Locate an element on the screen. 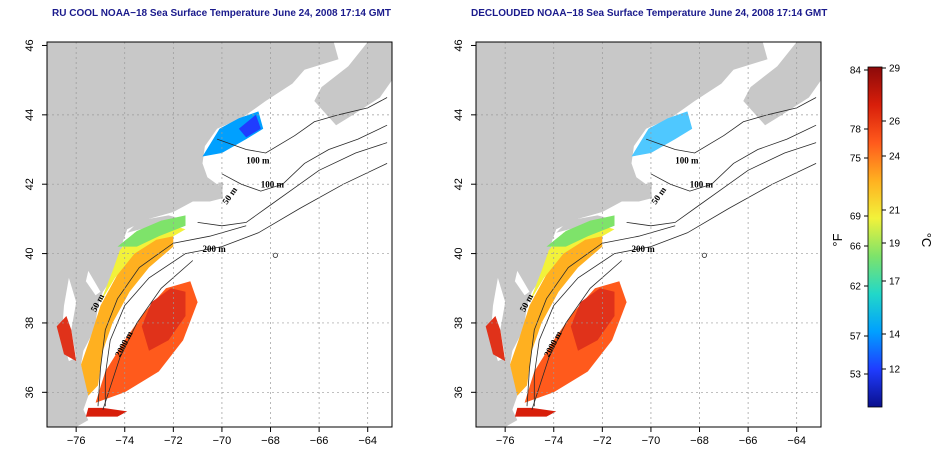 The width and height of the screenshot is (950, 475). y-tick-label: 44 is located at coordinates (30, 115).